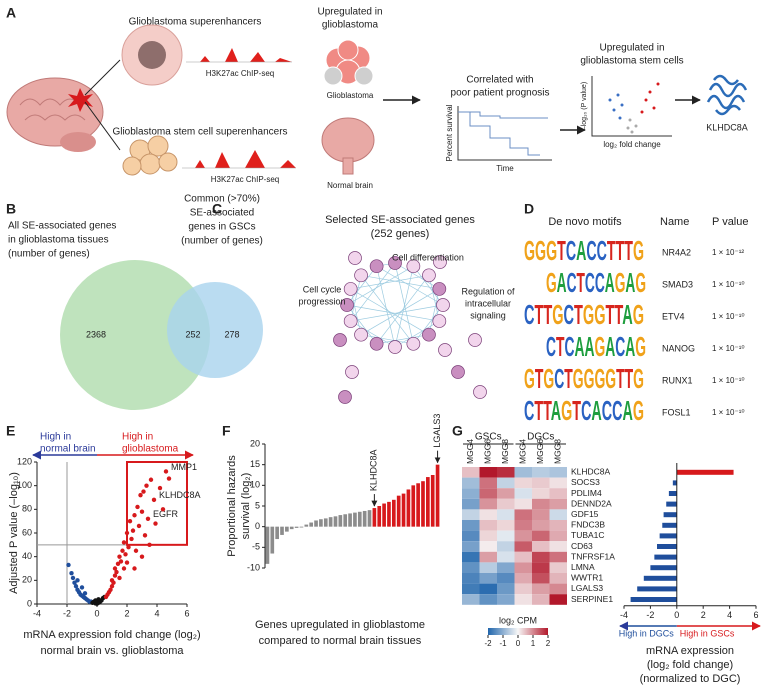 This screenshot has width=764, height=687. I want to click on highlight-box, so click(157, 503).